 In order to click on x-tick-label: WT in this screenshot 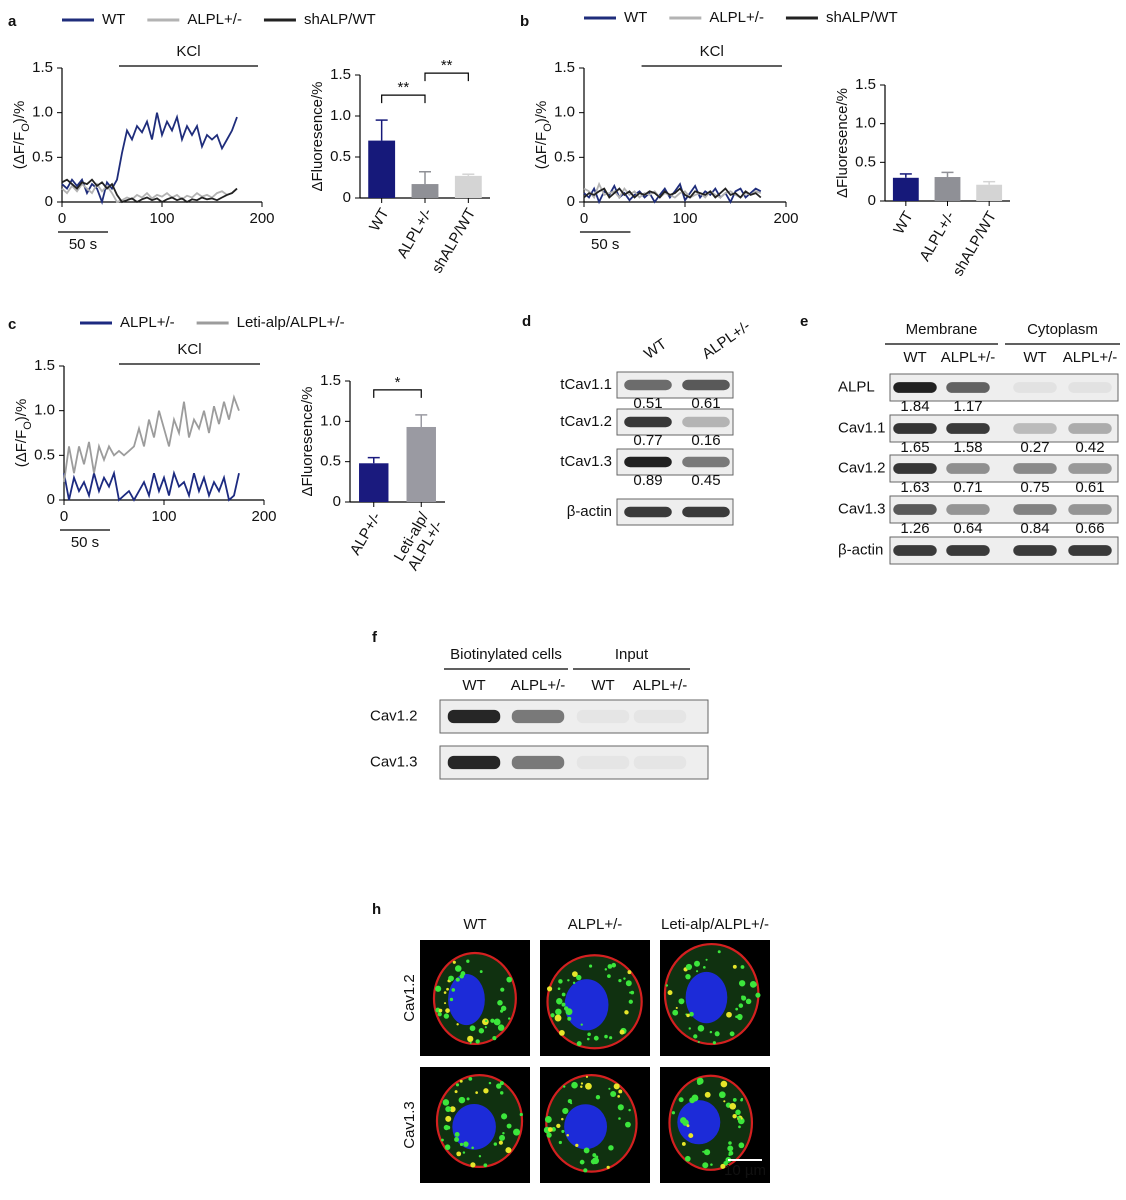, I will do `click(903, 222)`.